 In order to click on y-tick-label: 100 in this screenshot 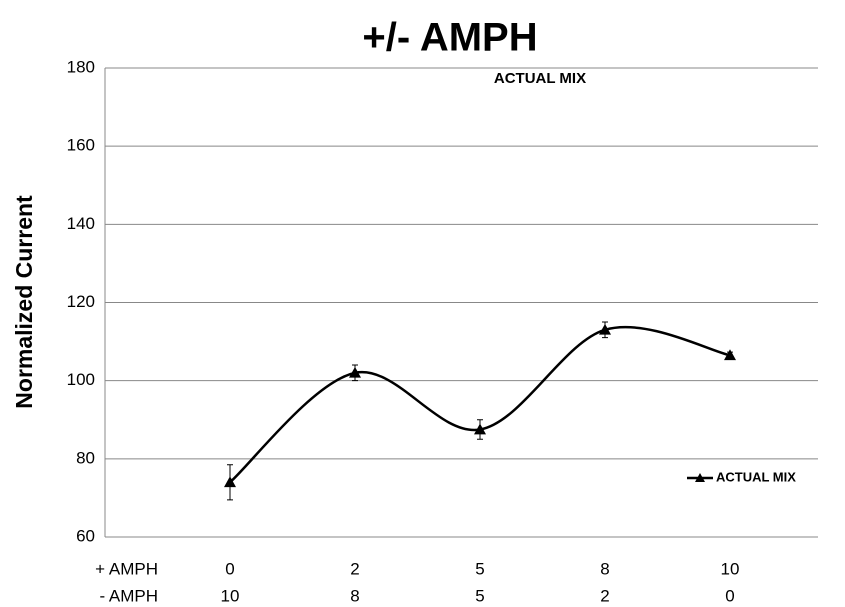, I will do `click(81, 379)`.